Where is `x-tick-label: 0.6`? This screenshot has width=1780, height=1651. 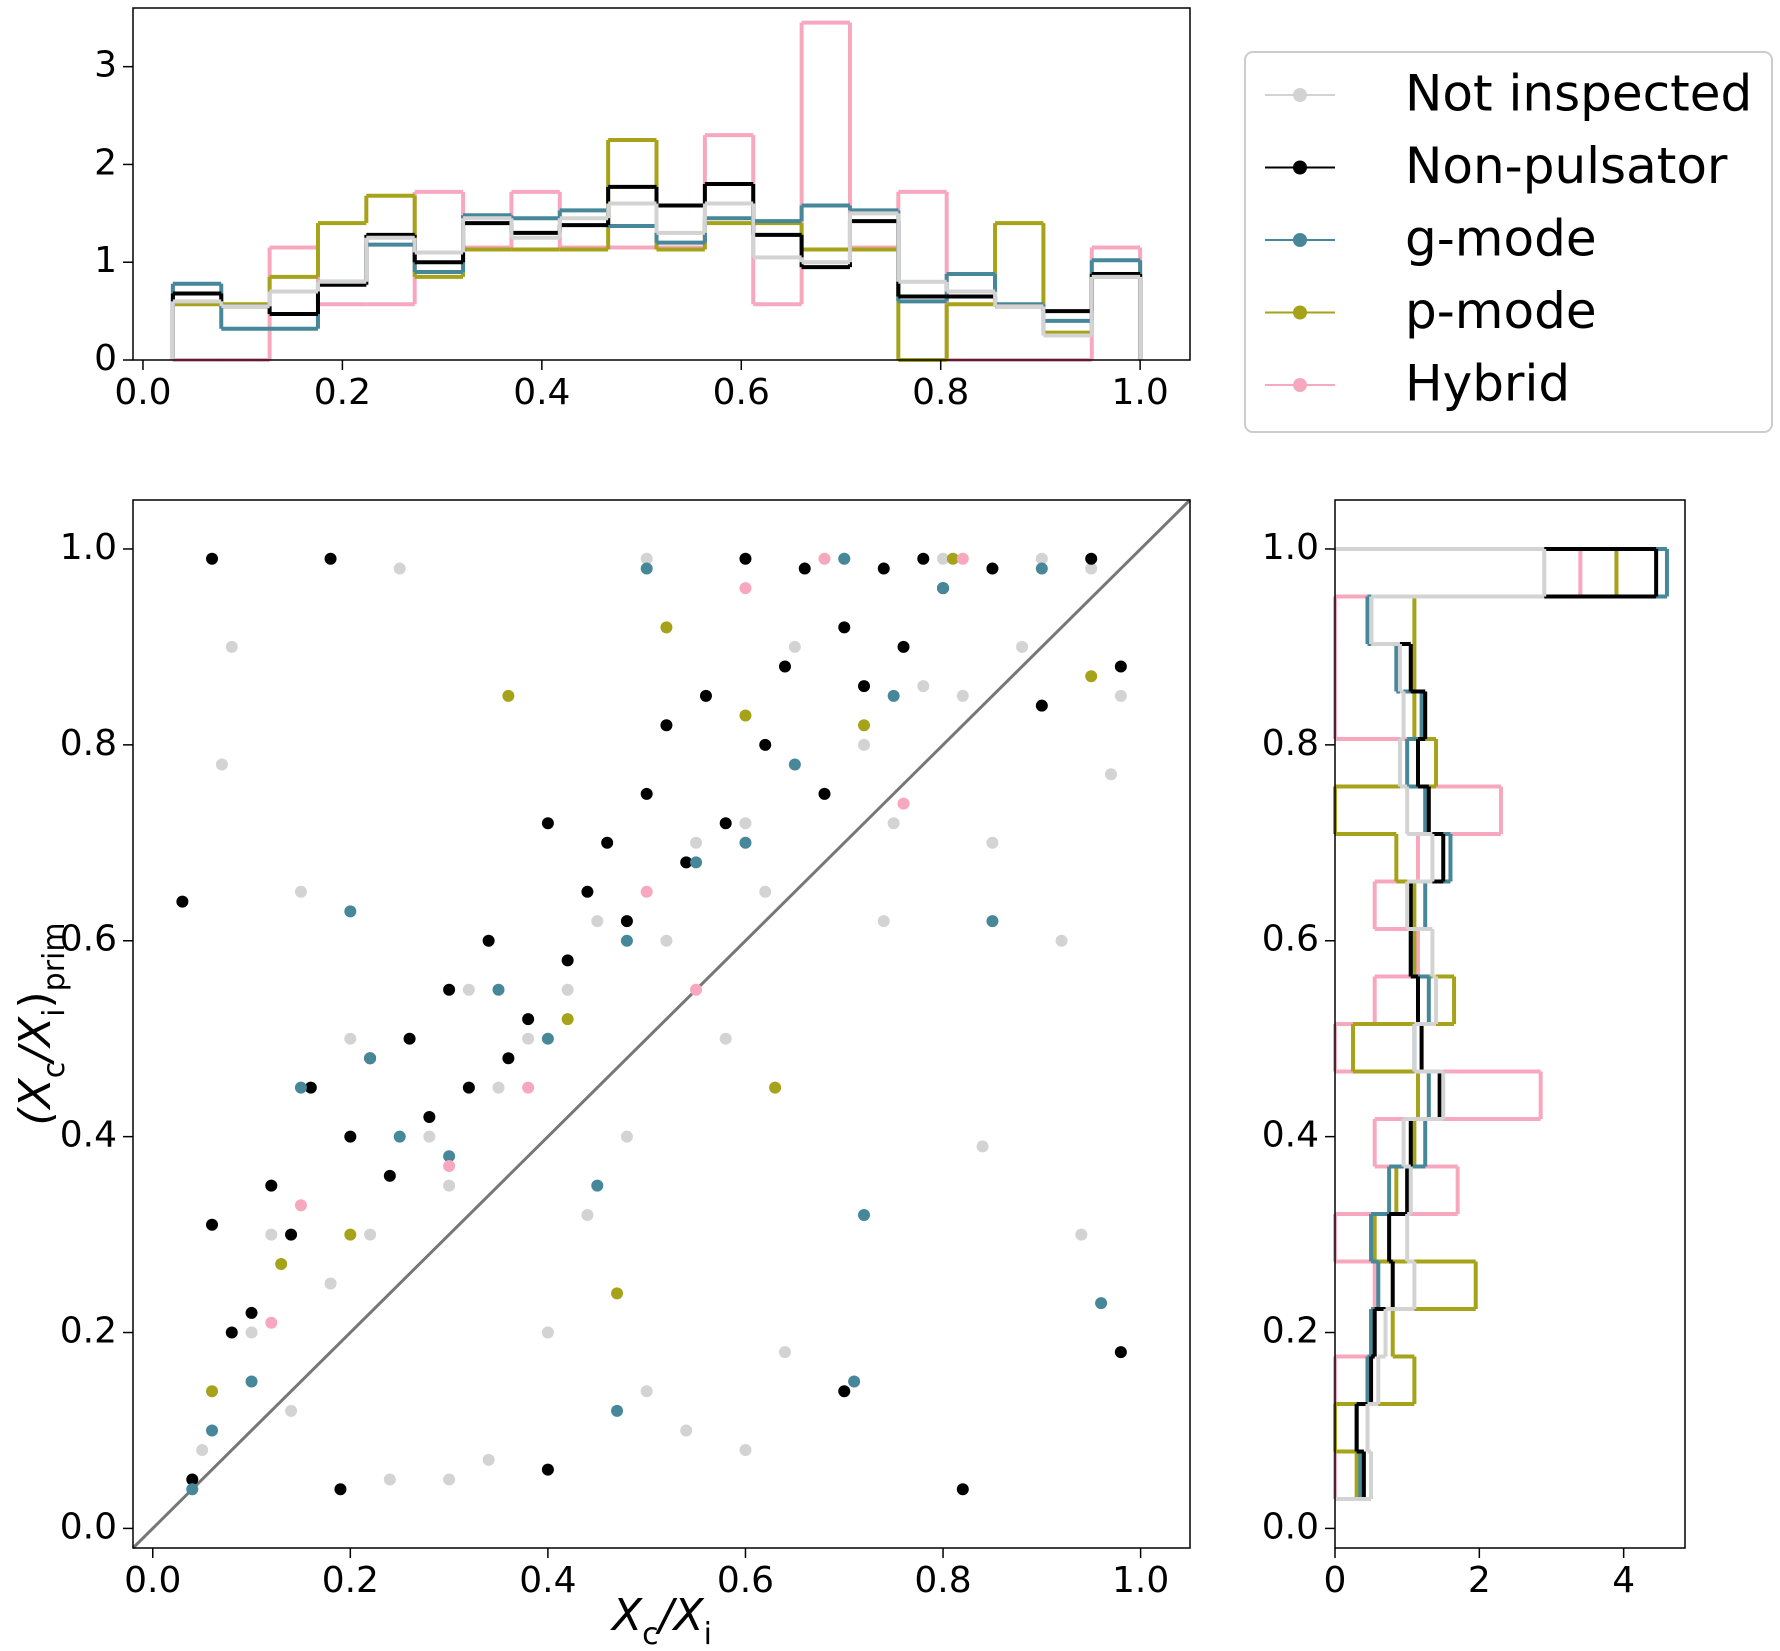
x-tick-label: 0.6 is located at coordinates (741, 392).